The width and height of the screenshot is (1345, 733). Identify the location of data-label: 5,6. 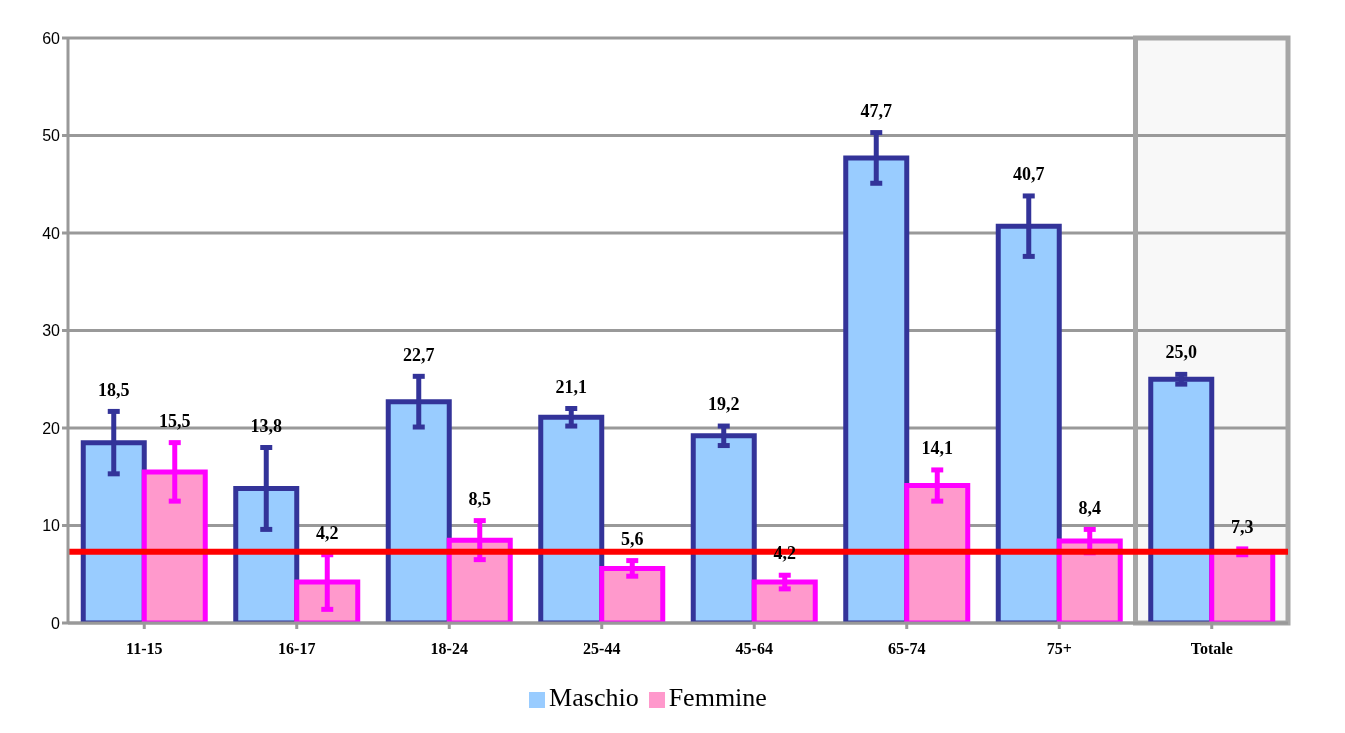
(632, 538).